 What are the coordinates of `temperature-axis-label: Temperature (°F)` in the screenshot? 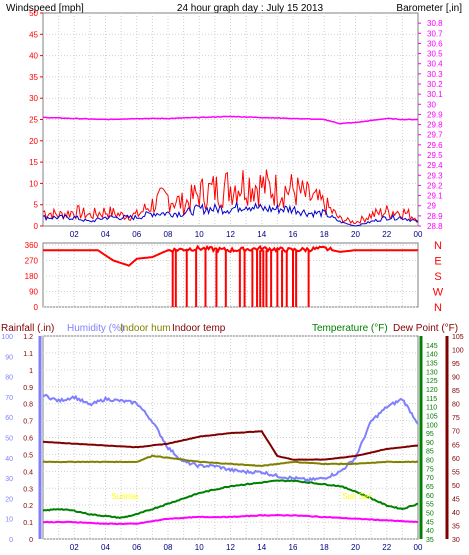 It's located at (350, 328).